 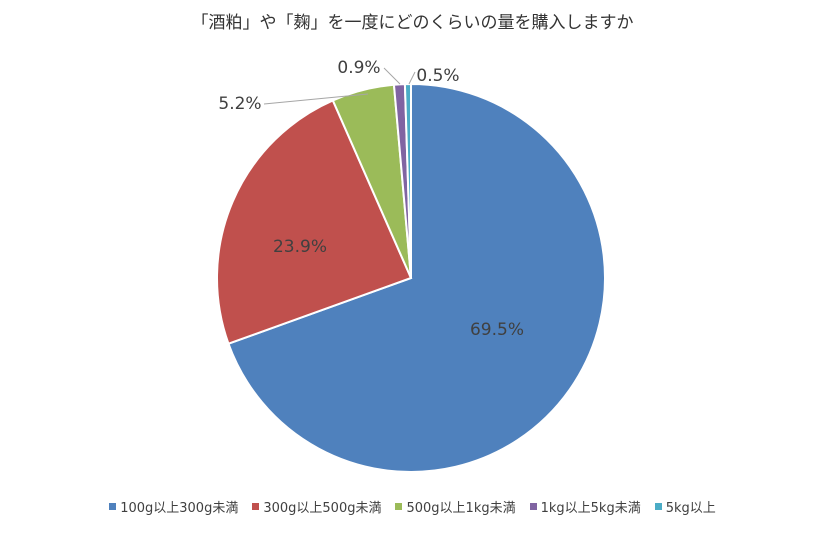 I want to click on data-label: 23.9%, so click(x=300, y=247).